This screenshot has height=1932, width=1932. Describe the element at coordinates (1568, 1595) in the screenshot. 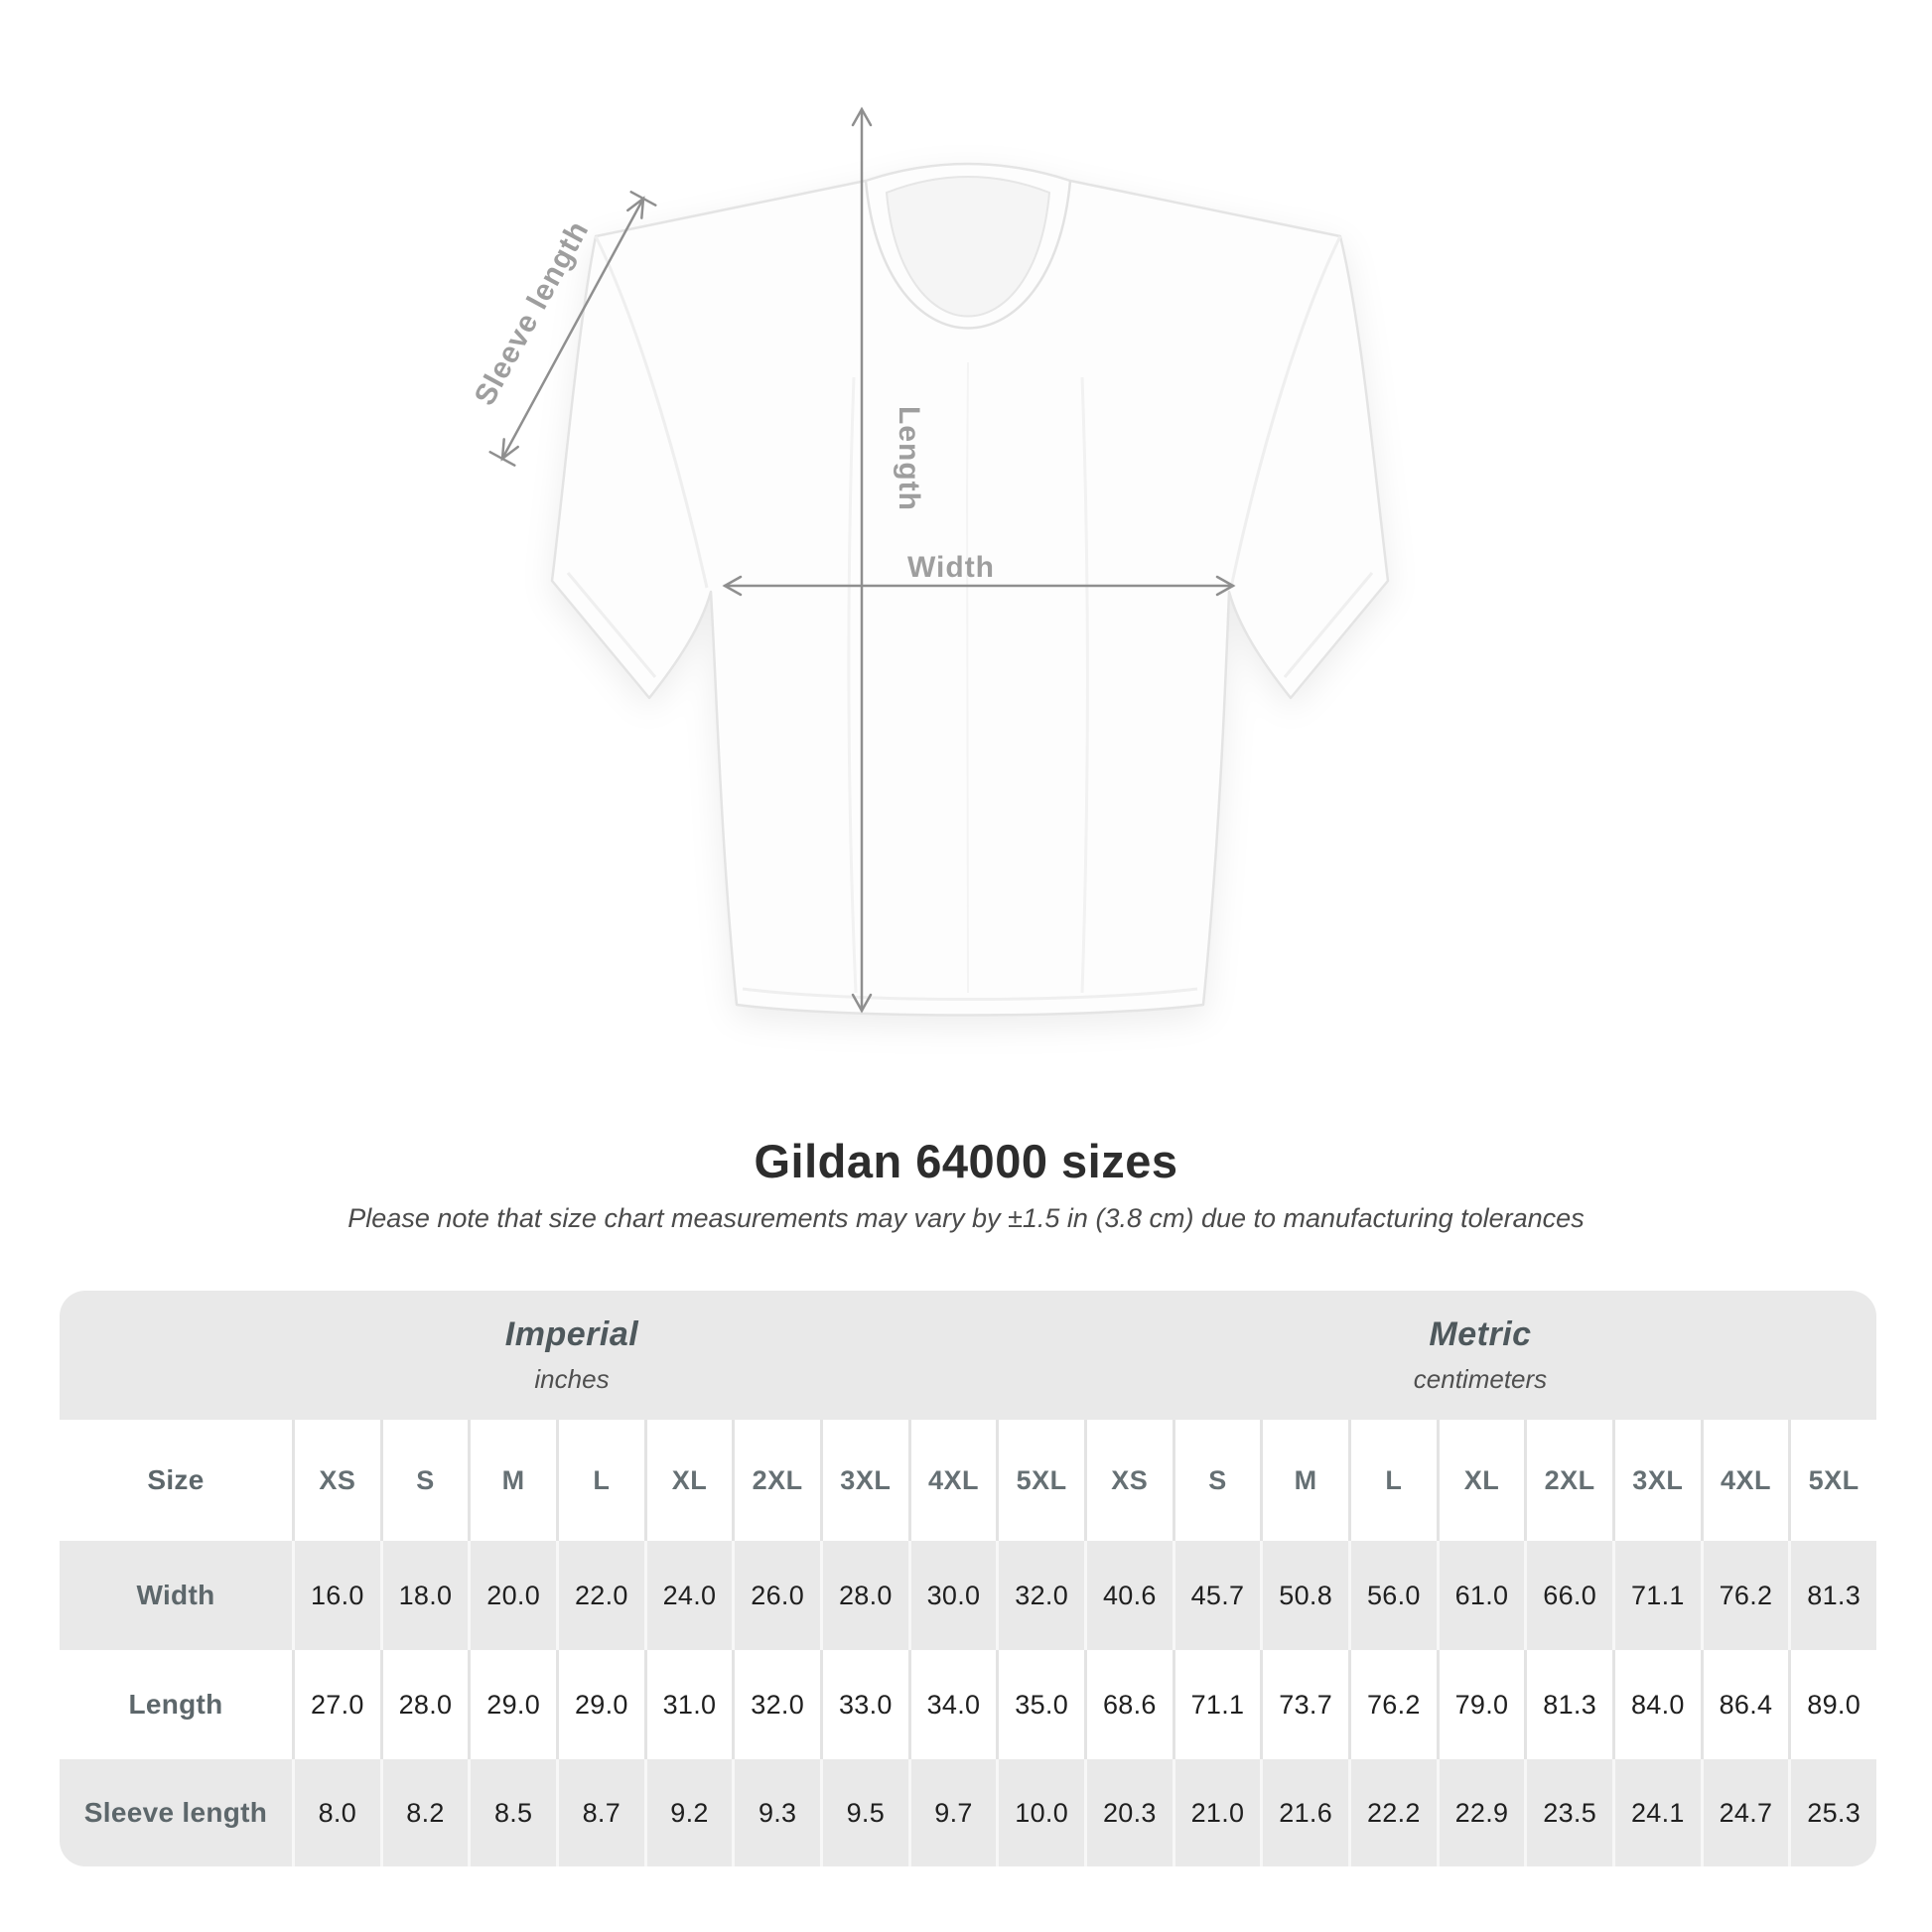

I see `measurement-value-cell: 66.0` at that location.